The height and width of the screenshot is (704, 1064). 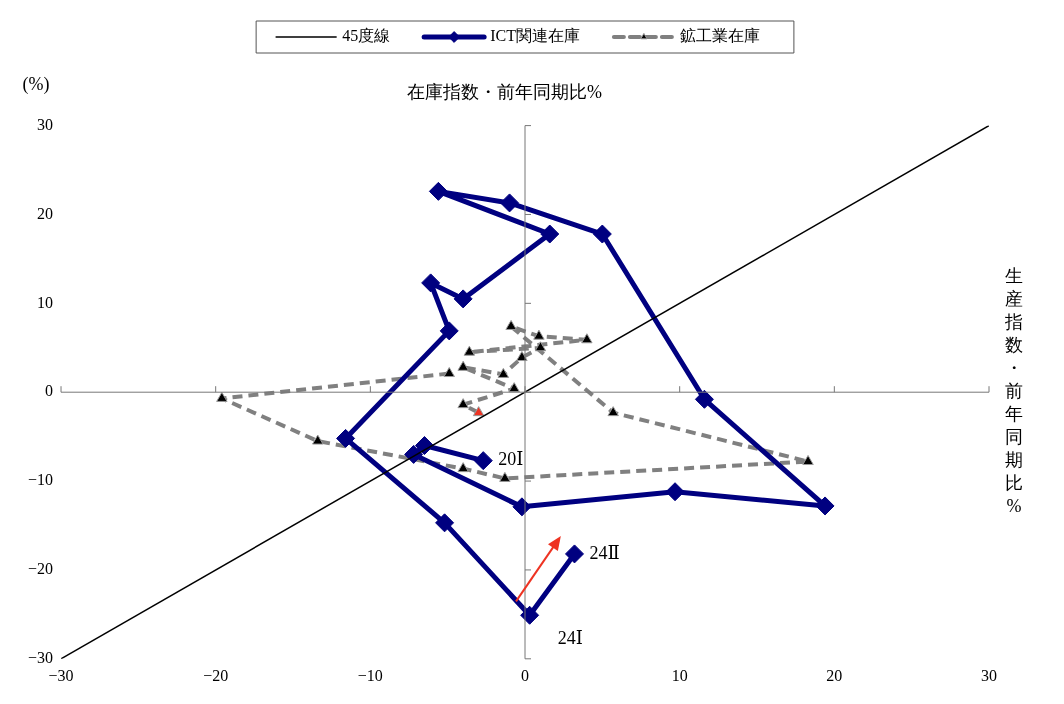 I want to click on y-axis-title: (%), so click(x=36, y=85).